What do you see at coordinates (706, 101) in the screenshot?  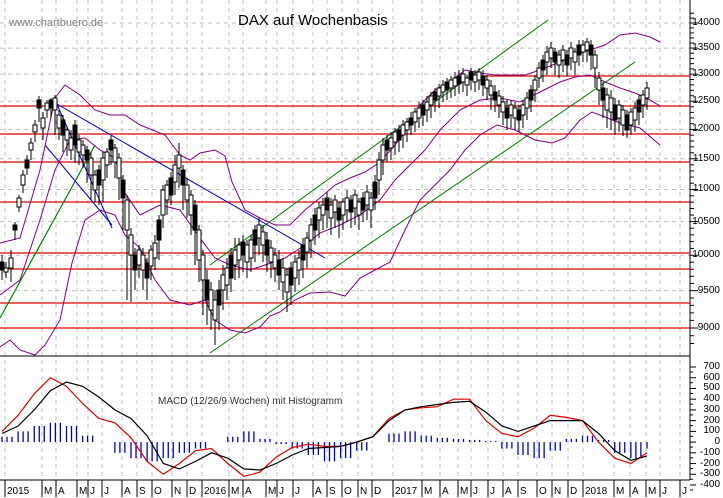 I see `y-tick-label: 12500` at bounding box center [706, 101].